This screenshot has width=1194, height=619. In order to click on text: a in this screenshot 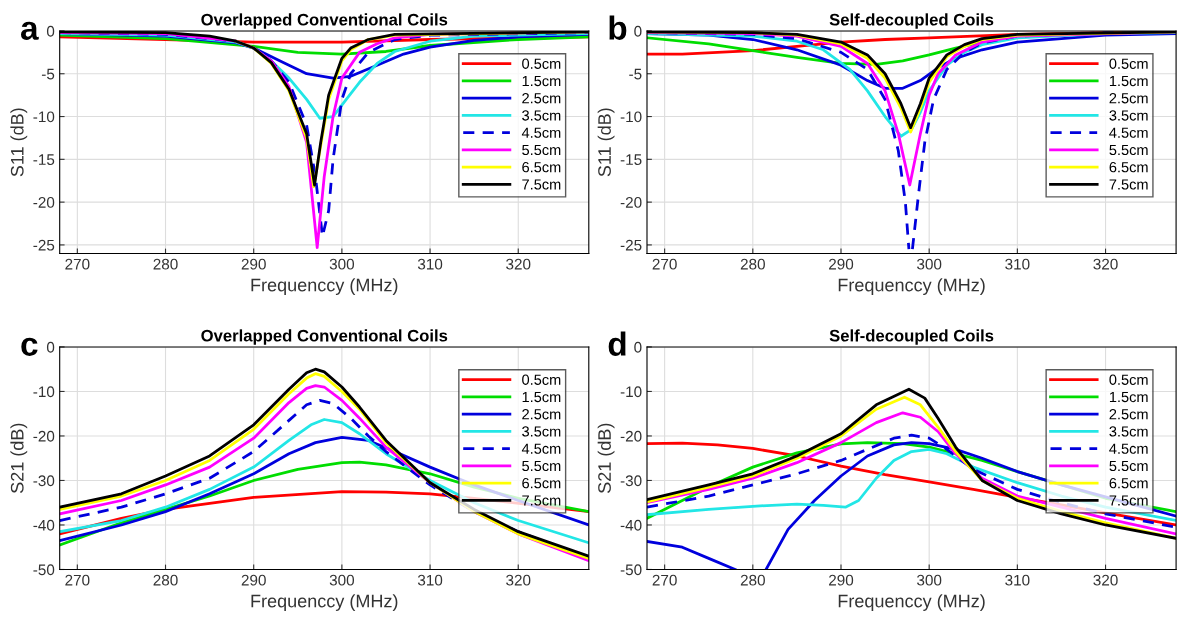, I will do `click(30, 30)`.